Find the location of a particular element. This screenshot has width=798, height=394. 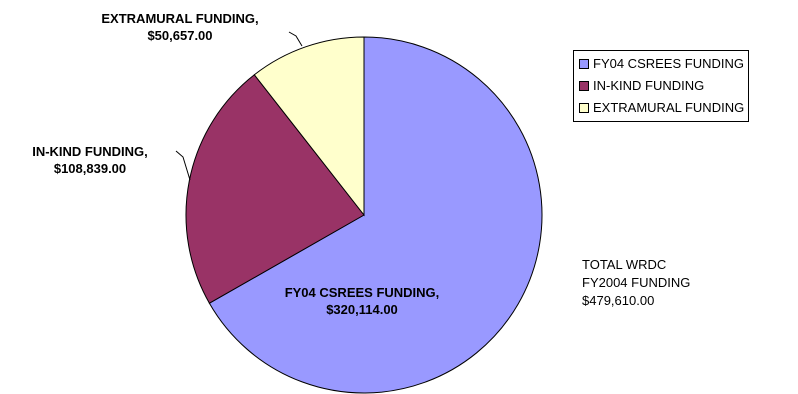

total-line-3: $479,610.00 is located at coordinates (618, 300).